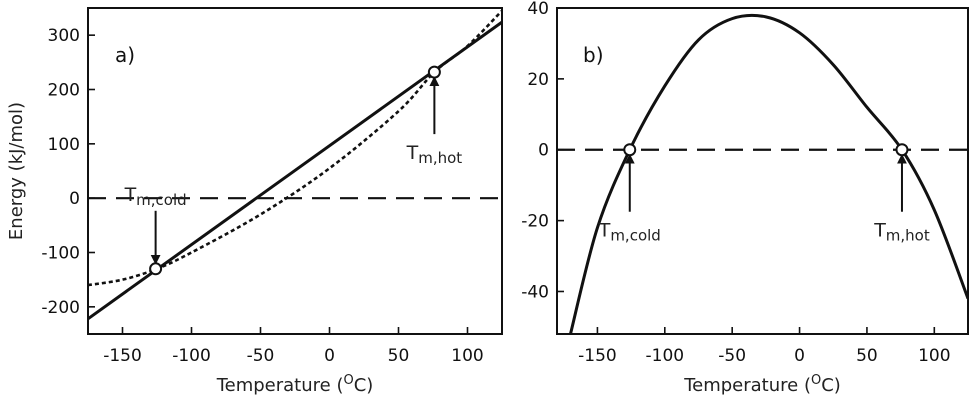  I want to click on y-tick-label: 200, so click(64, 91).